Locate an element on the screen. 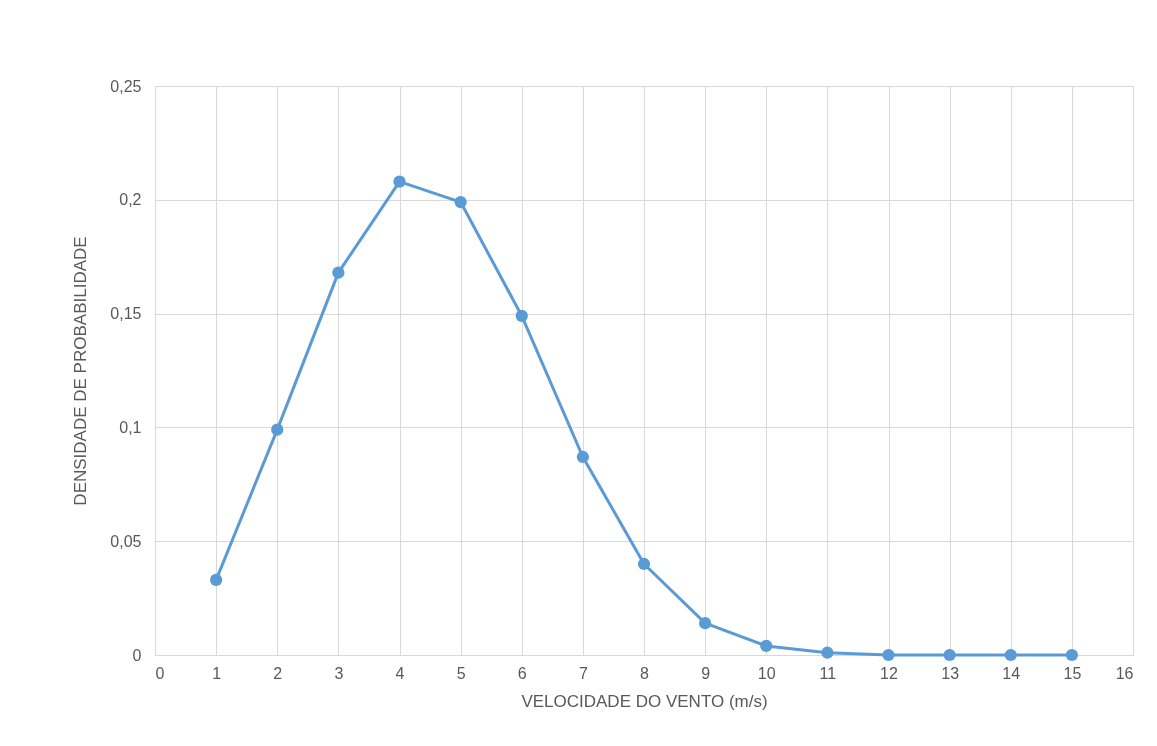  y-tick-label: 0,15 is located at coordinates (126, 314).